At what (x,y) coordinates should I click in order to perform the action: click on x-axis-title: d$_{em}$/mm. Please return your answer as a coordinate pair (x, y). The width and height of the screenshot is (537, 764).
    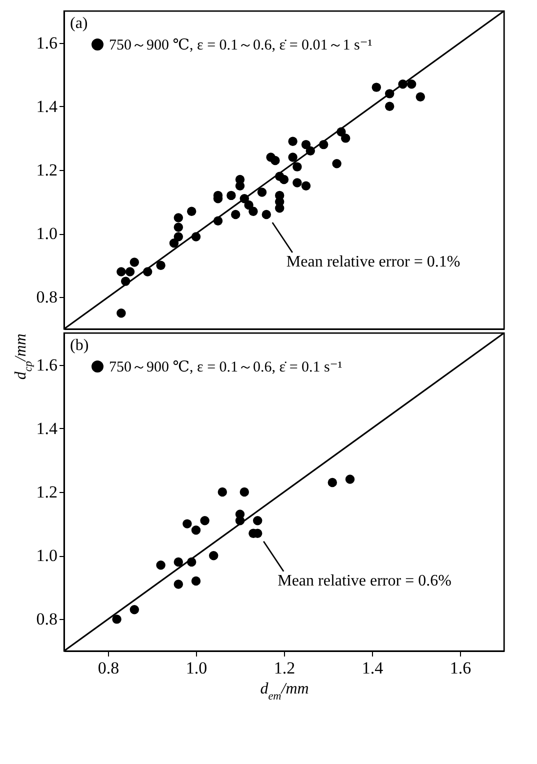
    Looking at the image, I should click on (284, 691).